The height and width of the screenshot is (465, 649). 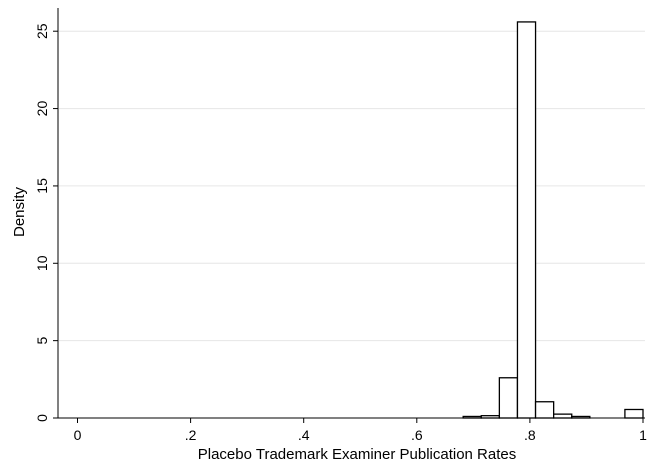 What do you see at coordinates (191, 435) in the screenshot?
I see `x-tick-label-1: .2` at bounding box center [191, 435].